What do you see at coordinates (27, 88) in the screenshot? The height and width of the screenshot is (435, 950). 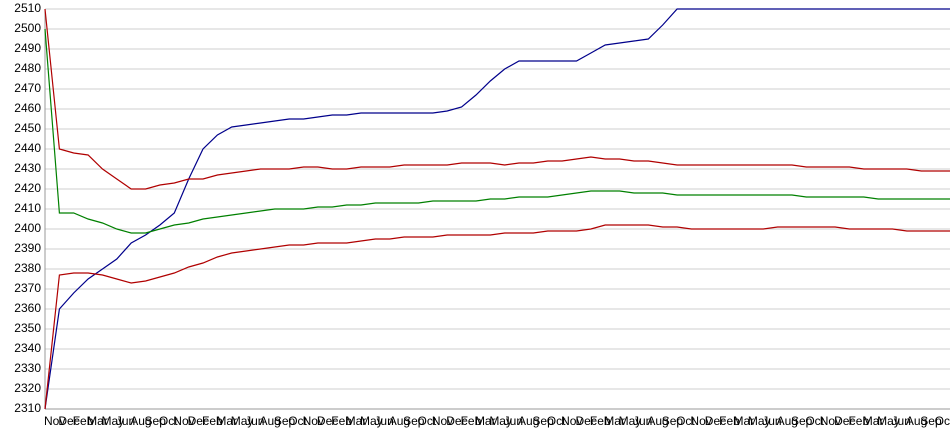 I see `y-tick-label: 2470` at bounding box center [27, 88].